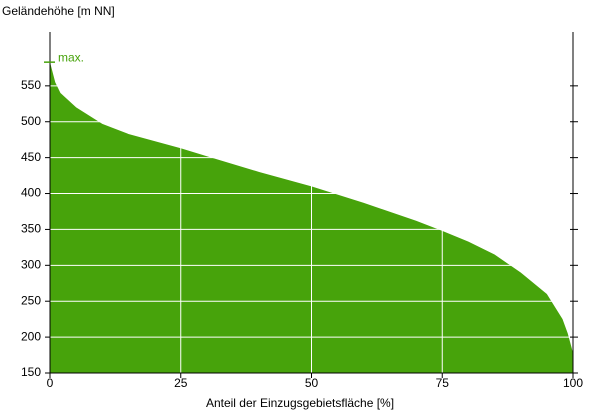 The image size is (600, 420). Describe the element at coordinates (300, 403) in the screenshot. I see `x-axis-label: Anteil der Einzugsgebietsfläche [%]` at that location.